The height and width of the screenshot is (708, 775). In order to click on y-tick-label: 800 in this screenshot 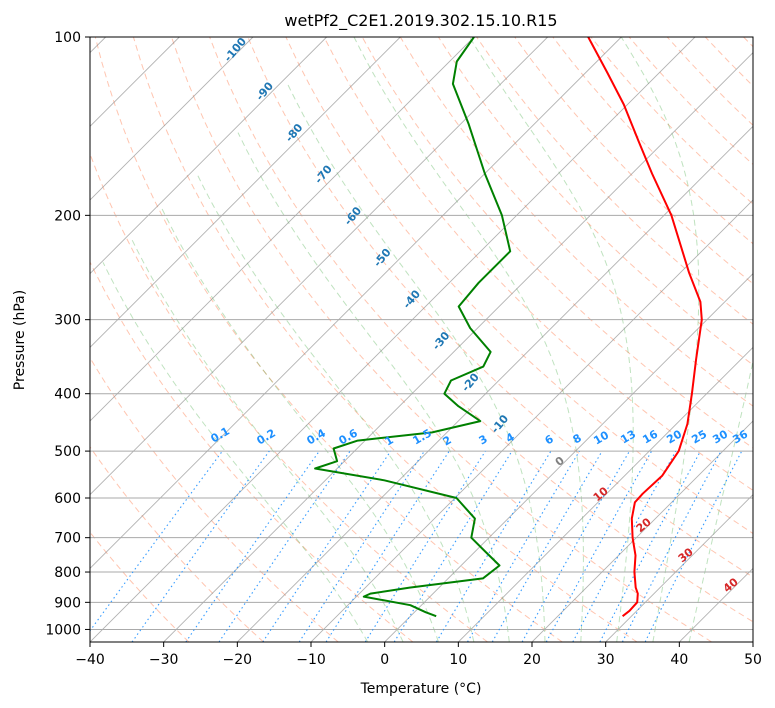, I will do `click(67, 573)`.